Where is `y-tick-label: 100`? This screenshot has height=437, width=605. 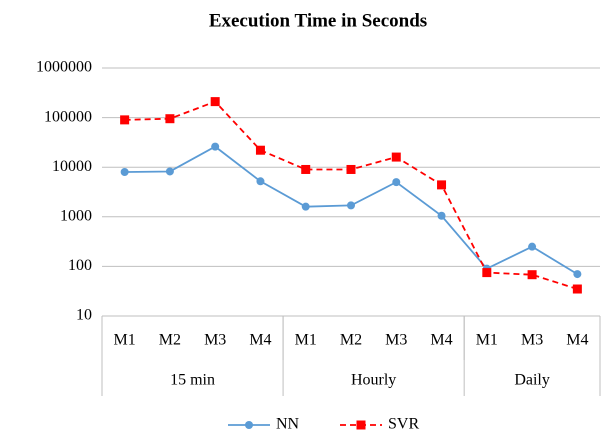 y-tick-label: 100 is located at coordinates (80, 265).